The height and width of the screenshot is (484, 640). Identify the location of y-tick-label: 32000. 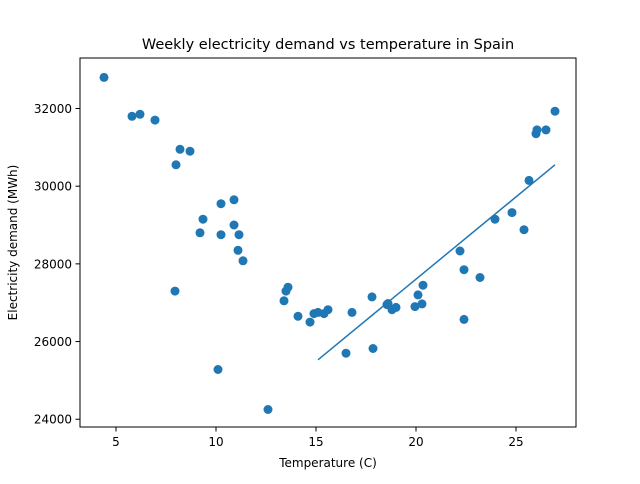
(53, 109).